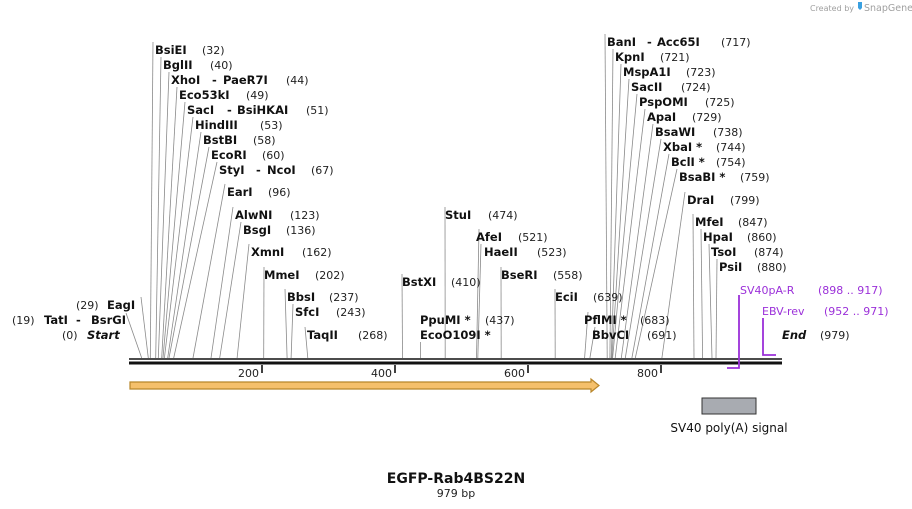  Describe the element at coordinates (481, 215) in the screenshot. I see `site-stui: StuI (474)` at that location.